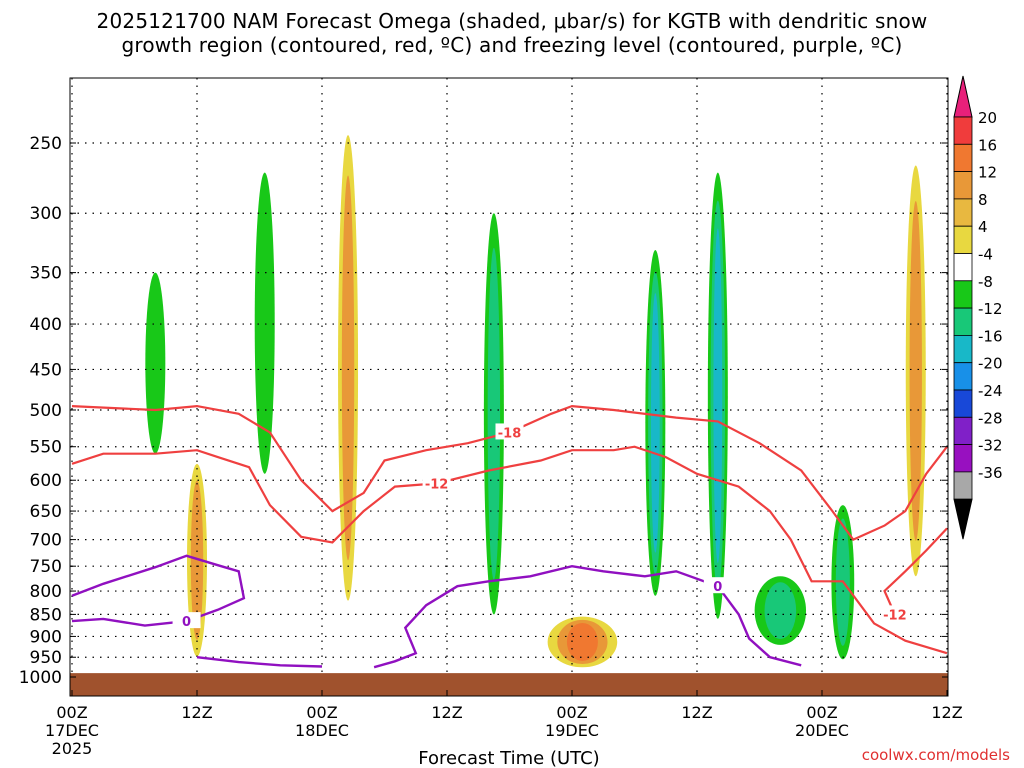  Describe the element at coordinates (46, 541) in the screenshot. I see `y-tick-label-700: 700` at that location.